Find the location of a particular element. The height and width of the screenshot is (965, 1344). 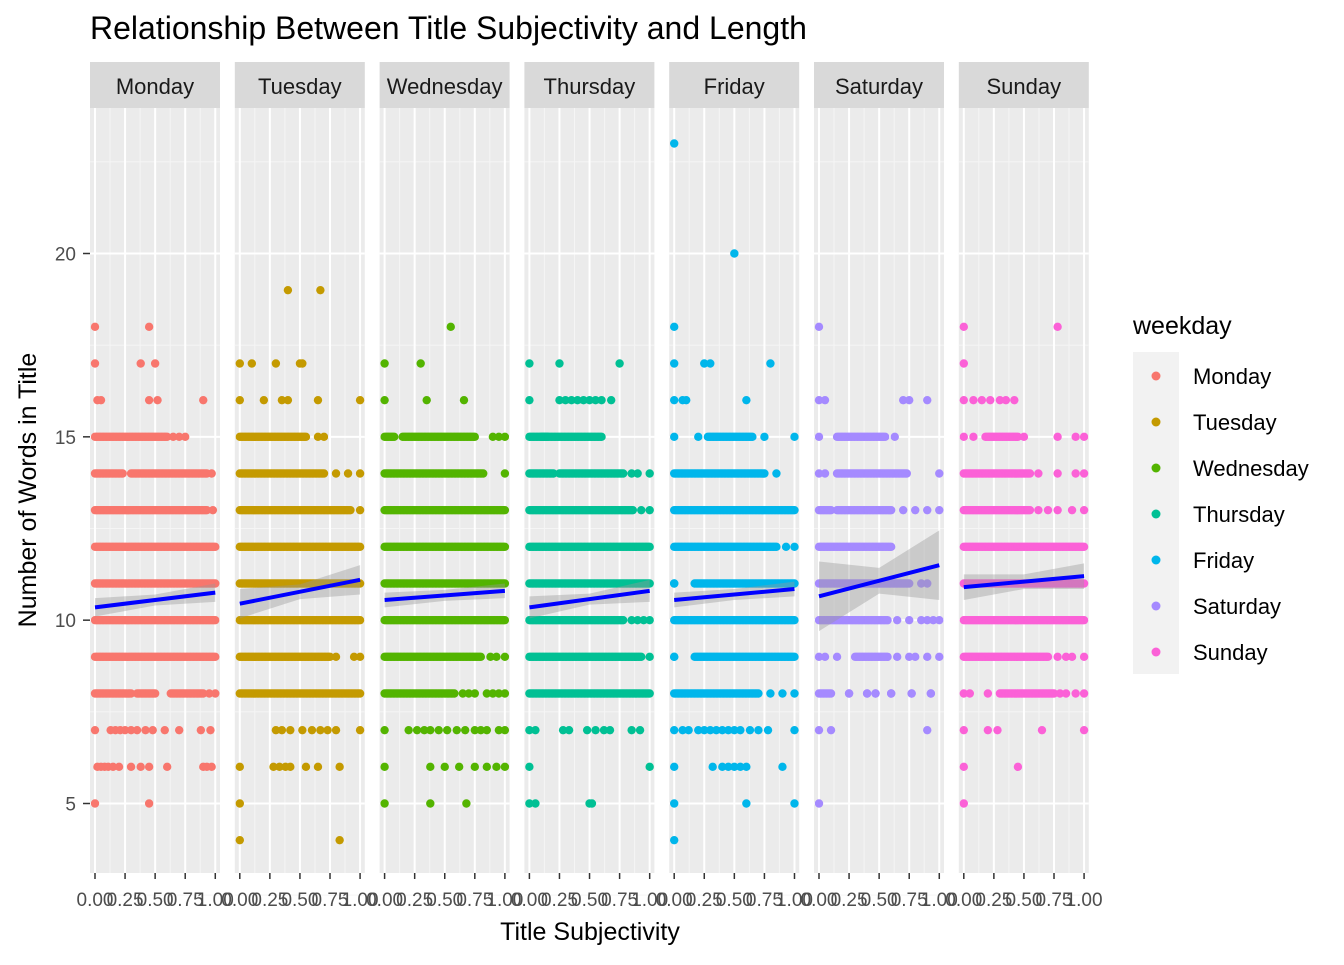

x-tick-label: 0.00 is located at coordinates (819, 900).